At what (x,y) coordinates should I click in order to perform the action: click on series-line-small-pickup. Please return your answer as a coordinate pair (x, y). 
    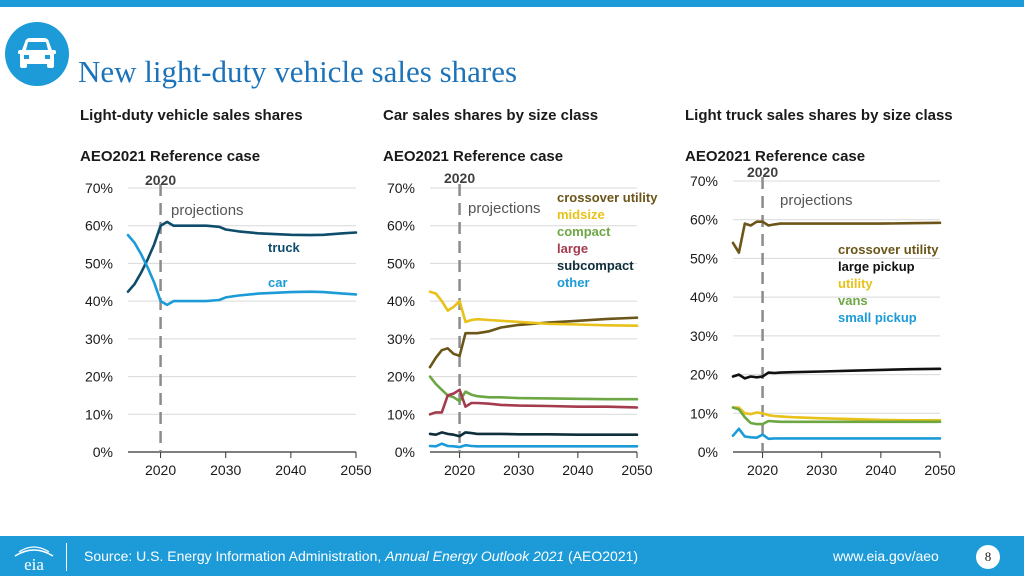
    Looking at the image, I should click on (836, 434).